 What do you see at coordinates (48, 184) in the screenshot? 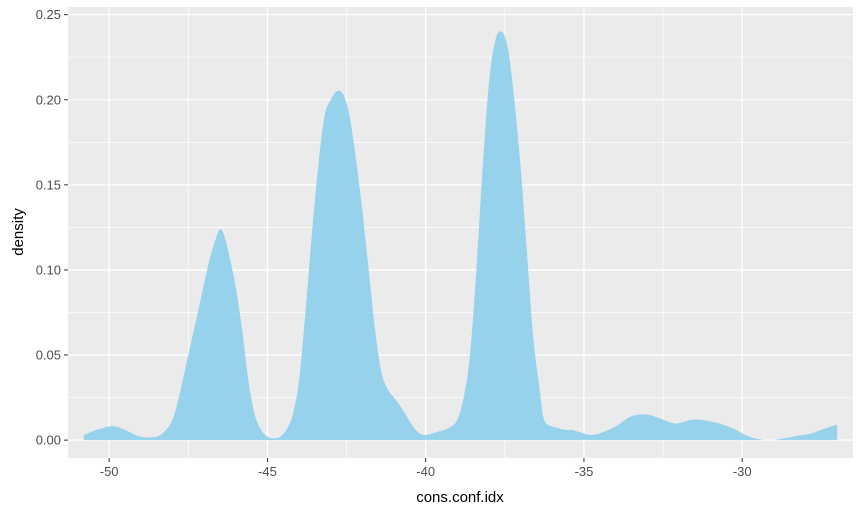
I see `y-tick-label: 0.15` at bounding box center [48, 184].